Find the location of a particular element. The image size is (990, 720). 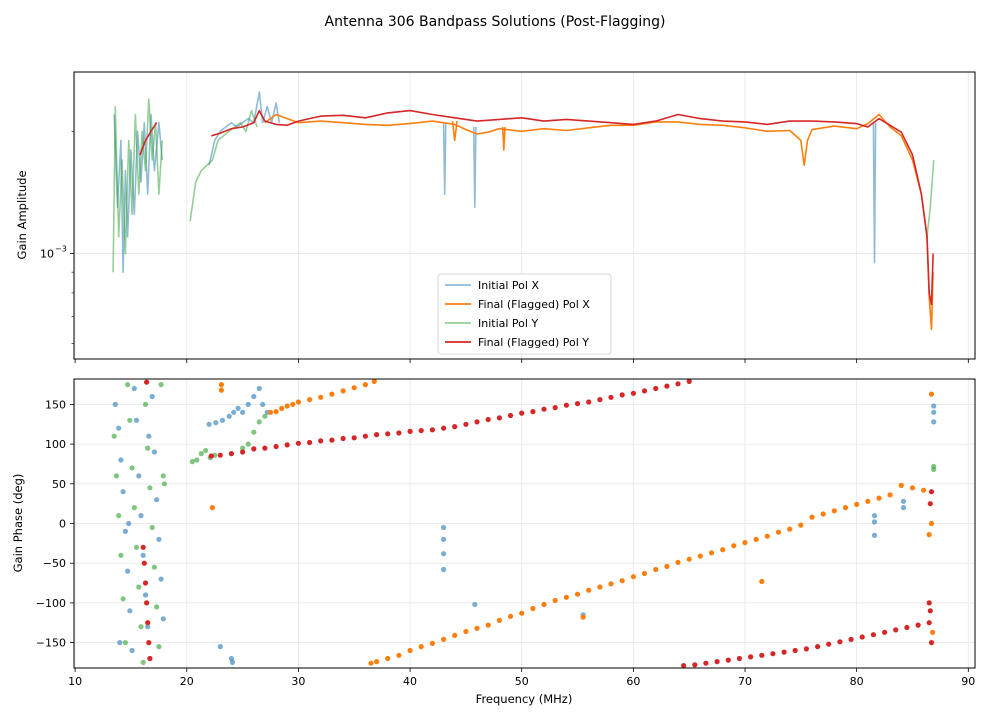

legend-box is located at coordinates (524, 314).